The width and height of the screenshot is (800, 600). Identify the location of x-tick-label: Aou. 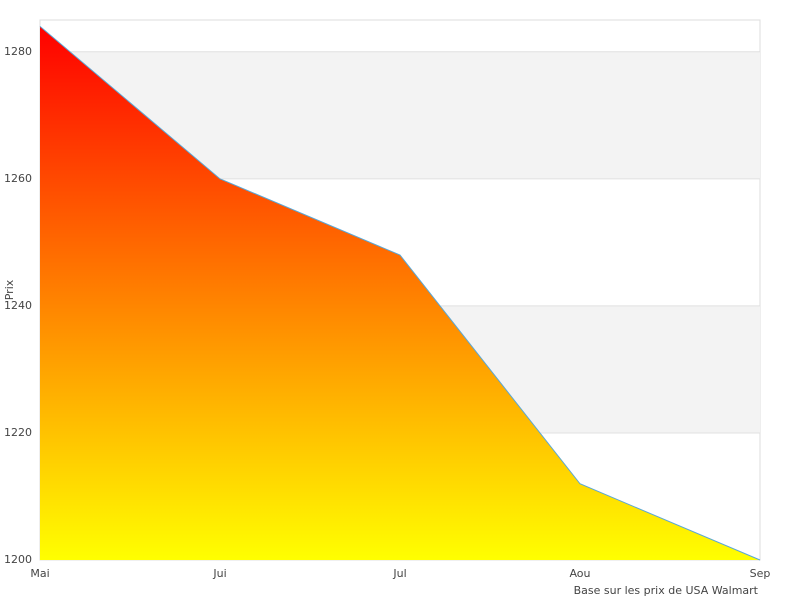
(579, 573).